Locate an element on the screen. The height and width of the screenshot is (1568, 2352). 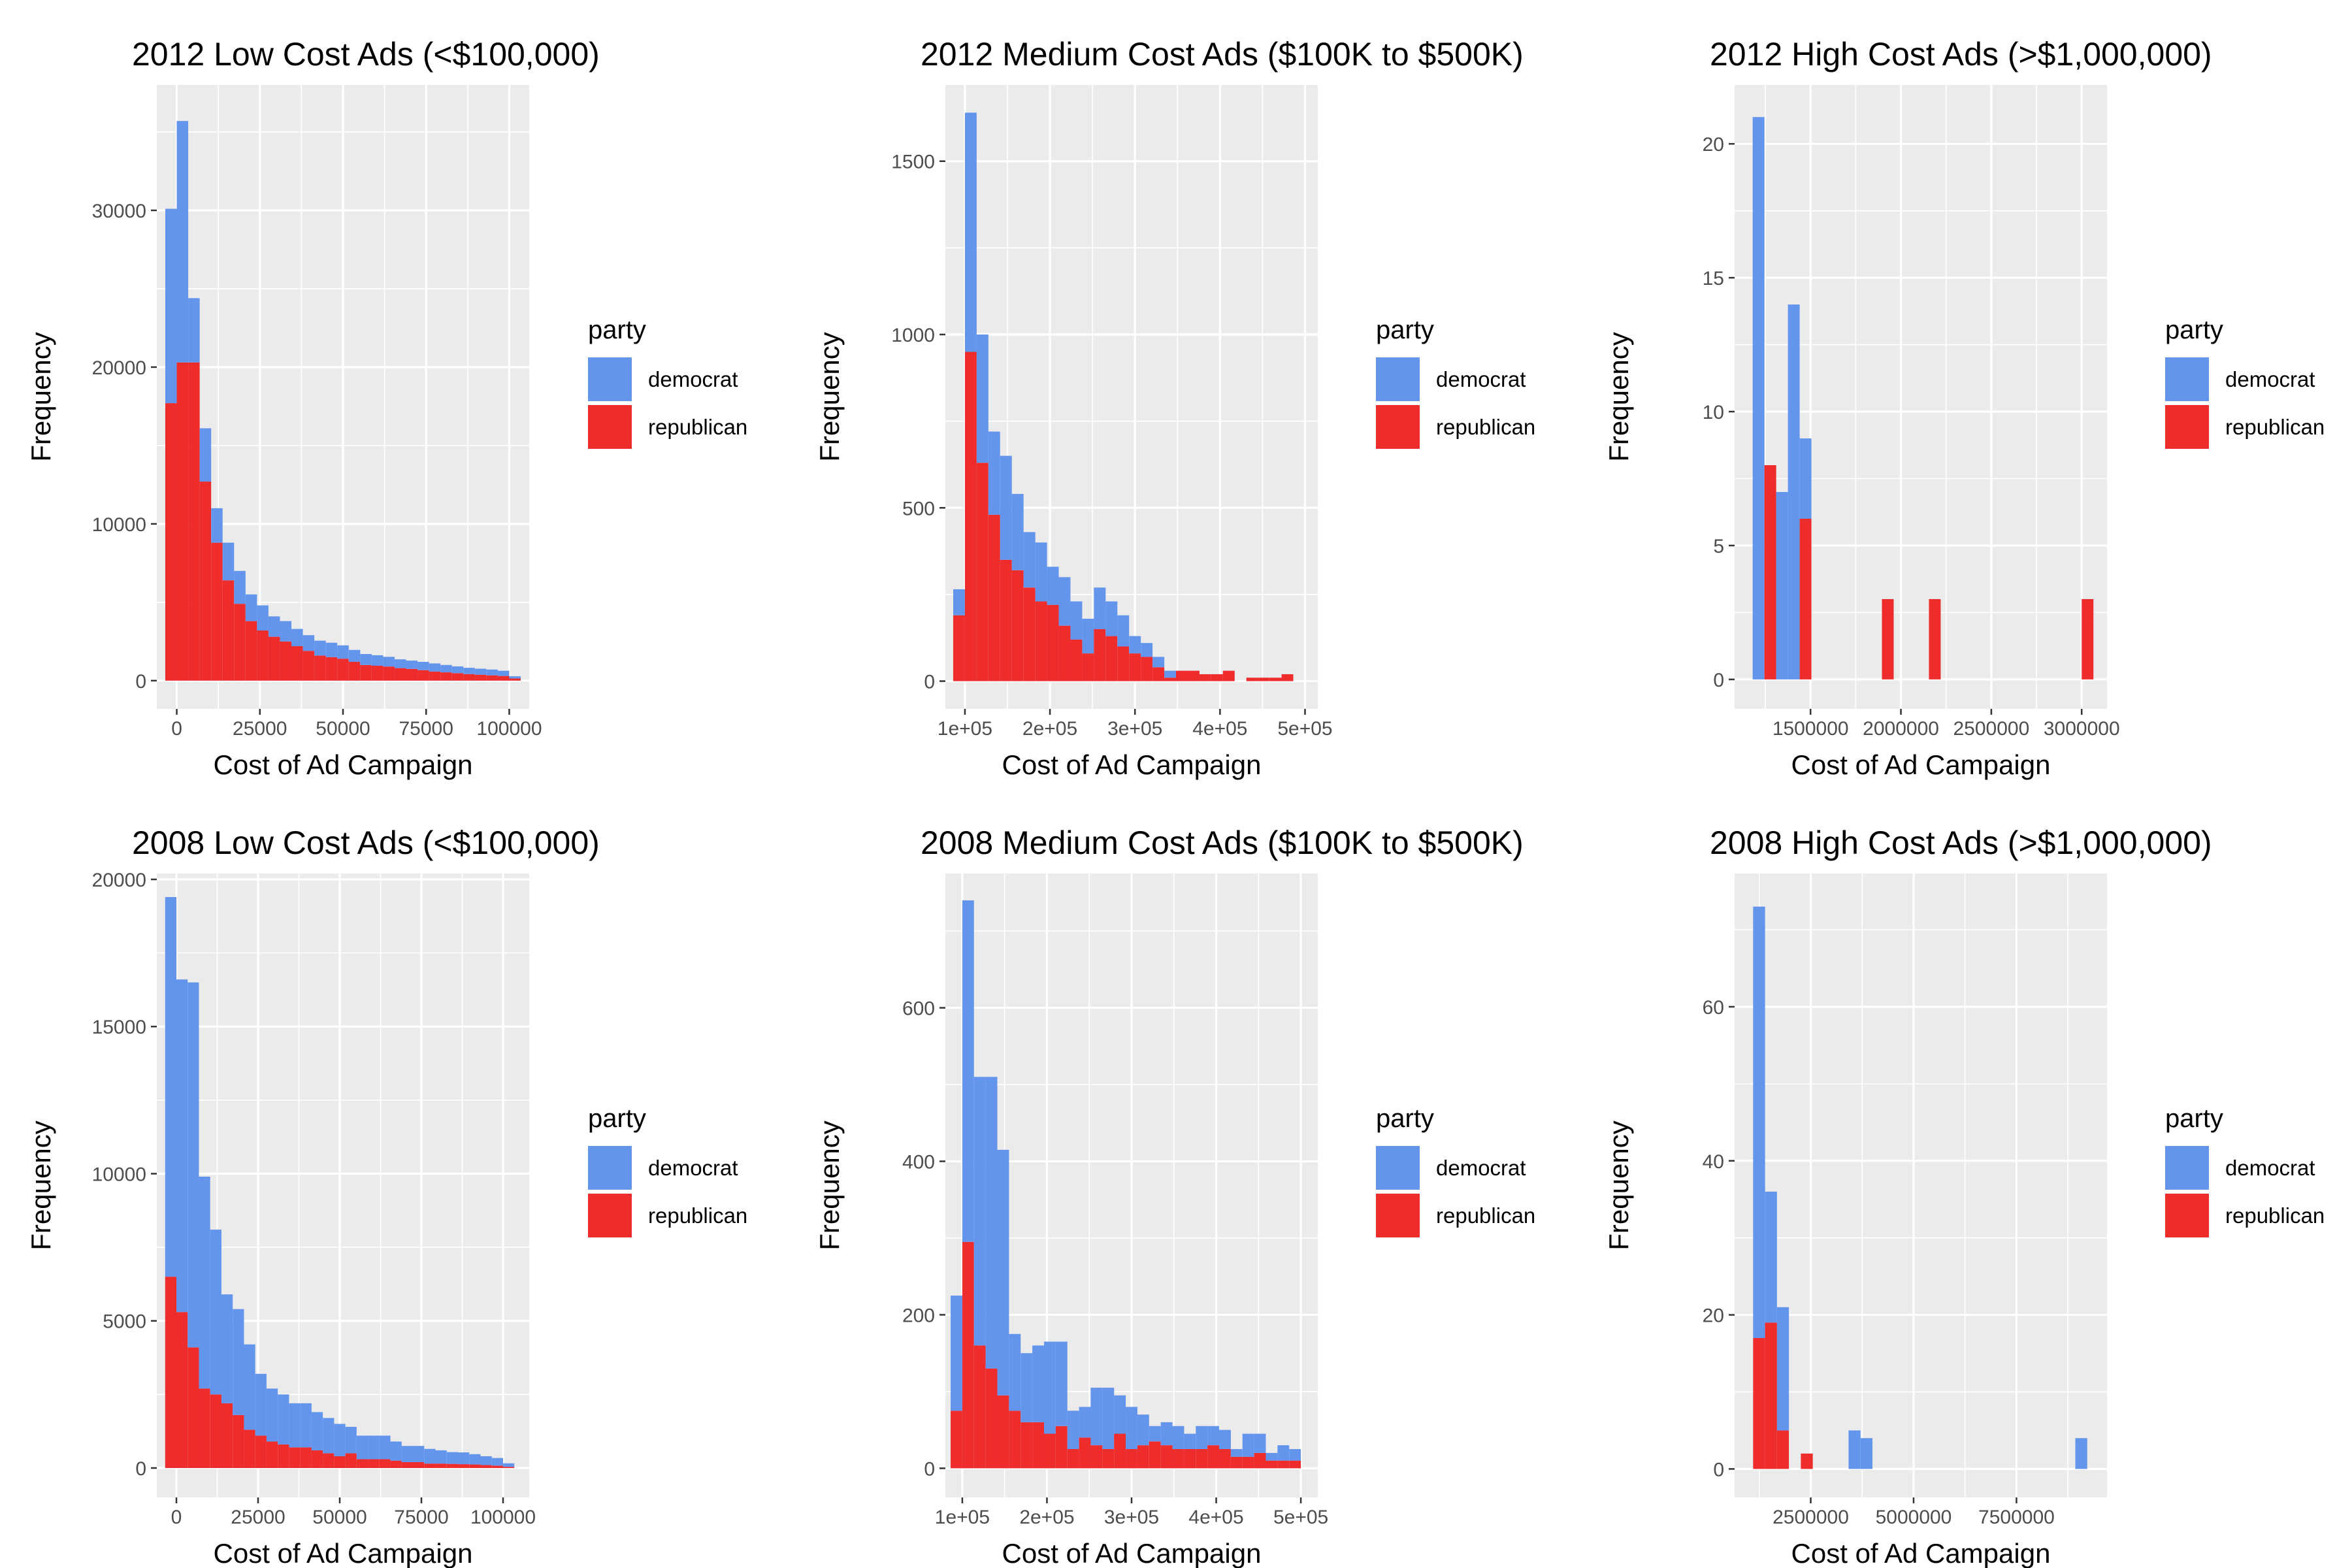
y-tick-label: 400 is located at coordinates (918, 1162).